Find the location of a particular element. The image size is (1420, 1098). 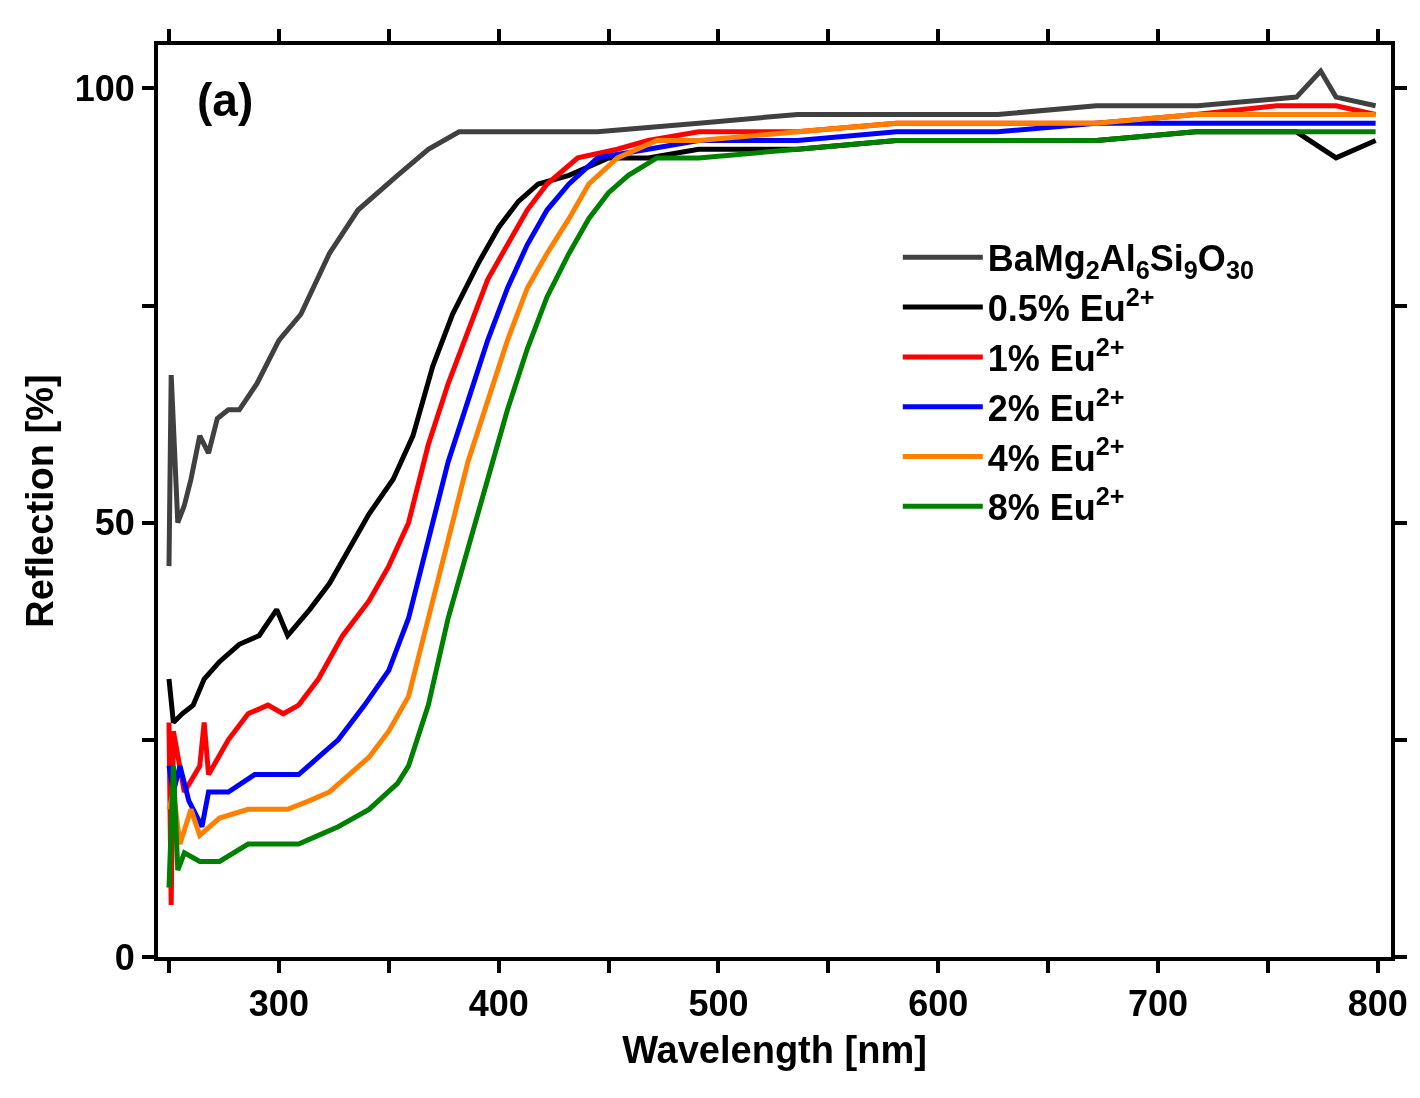

legend-label: 2% Eu$^{2+}$ is located at coordinates (1056, 405).